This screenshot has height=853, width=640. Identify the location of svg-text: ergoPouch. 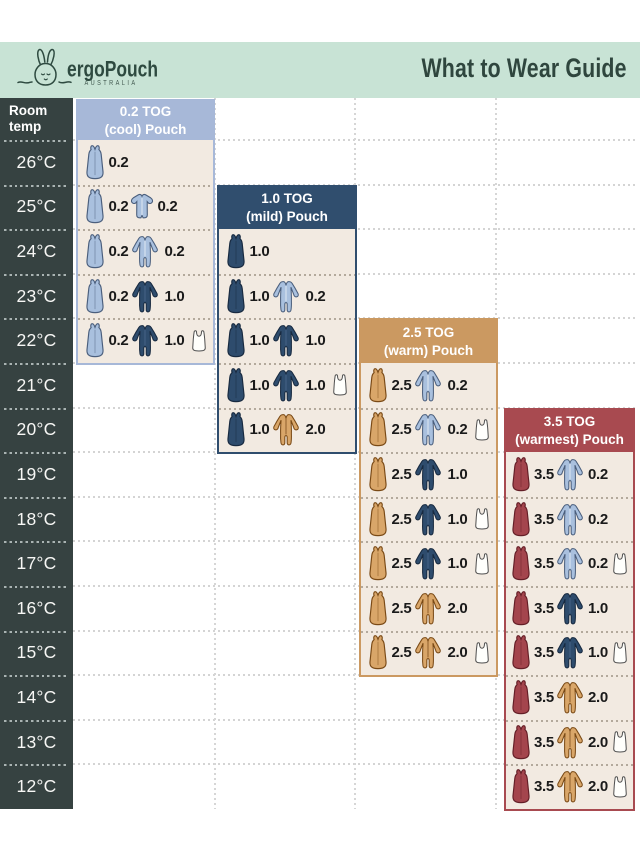
(112, 69).